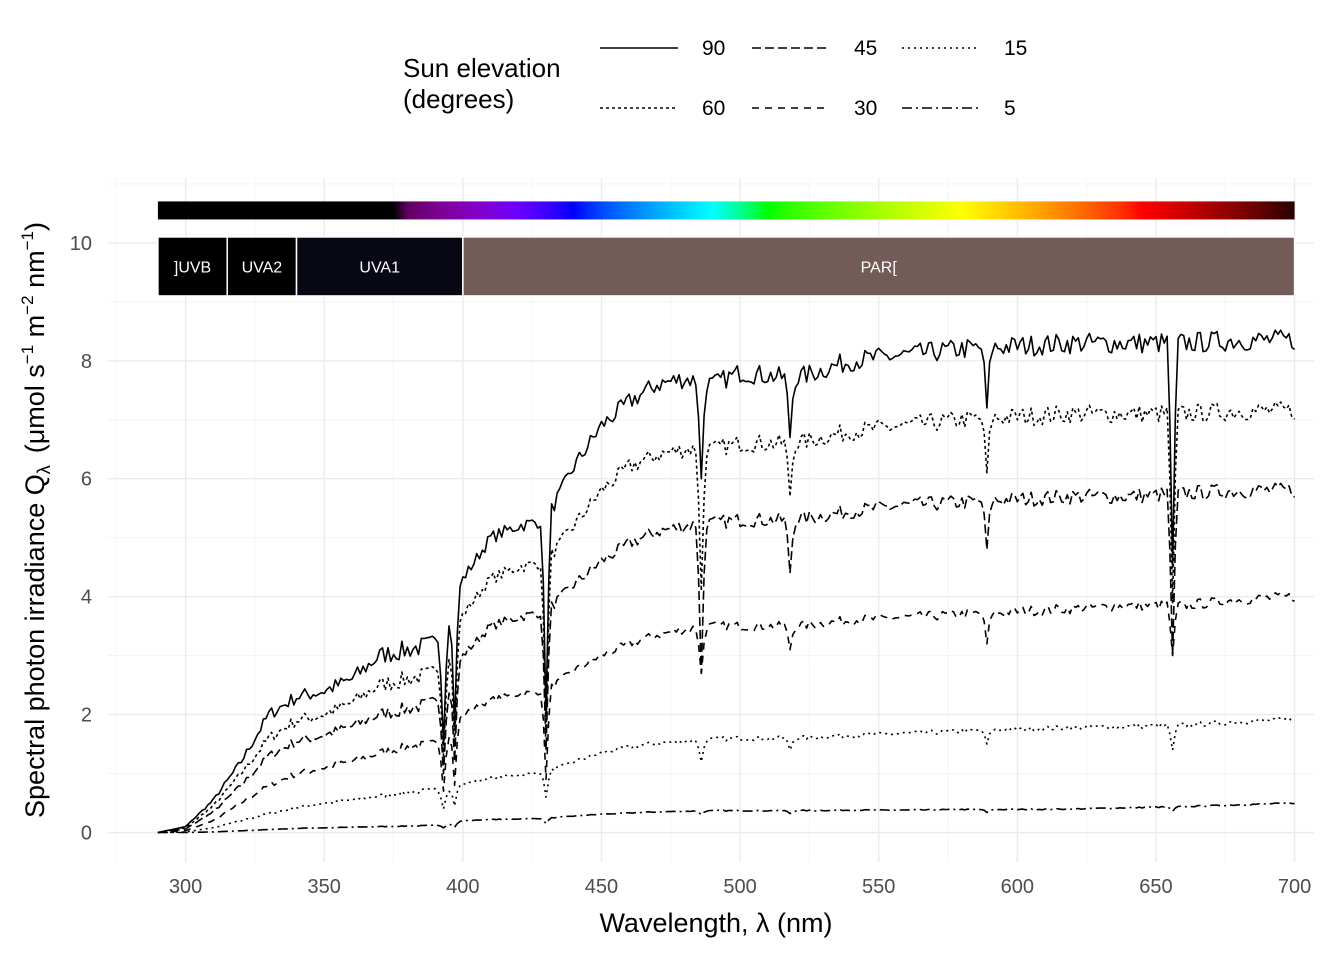  Describe the element at coordinates (324, 887) in the screenshot. I see `x-tick-label: 350` at that location.